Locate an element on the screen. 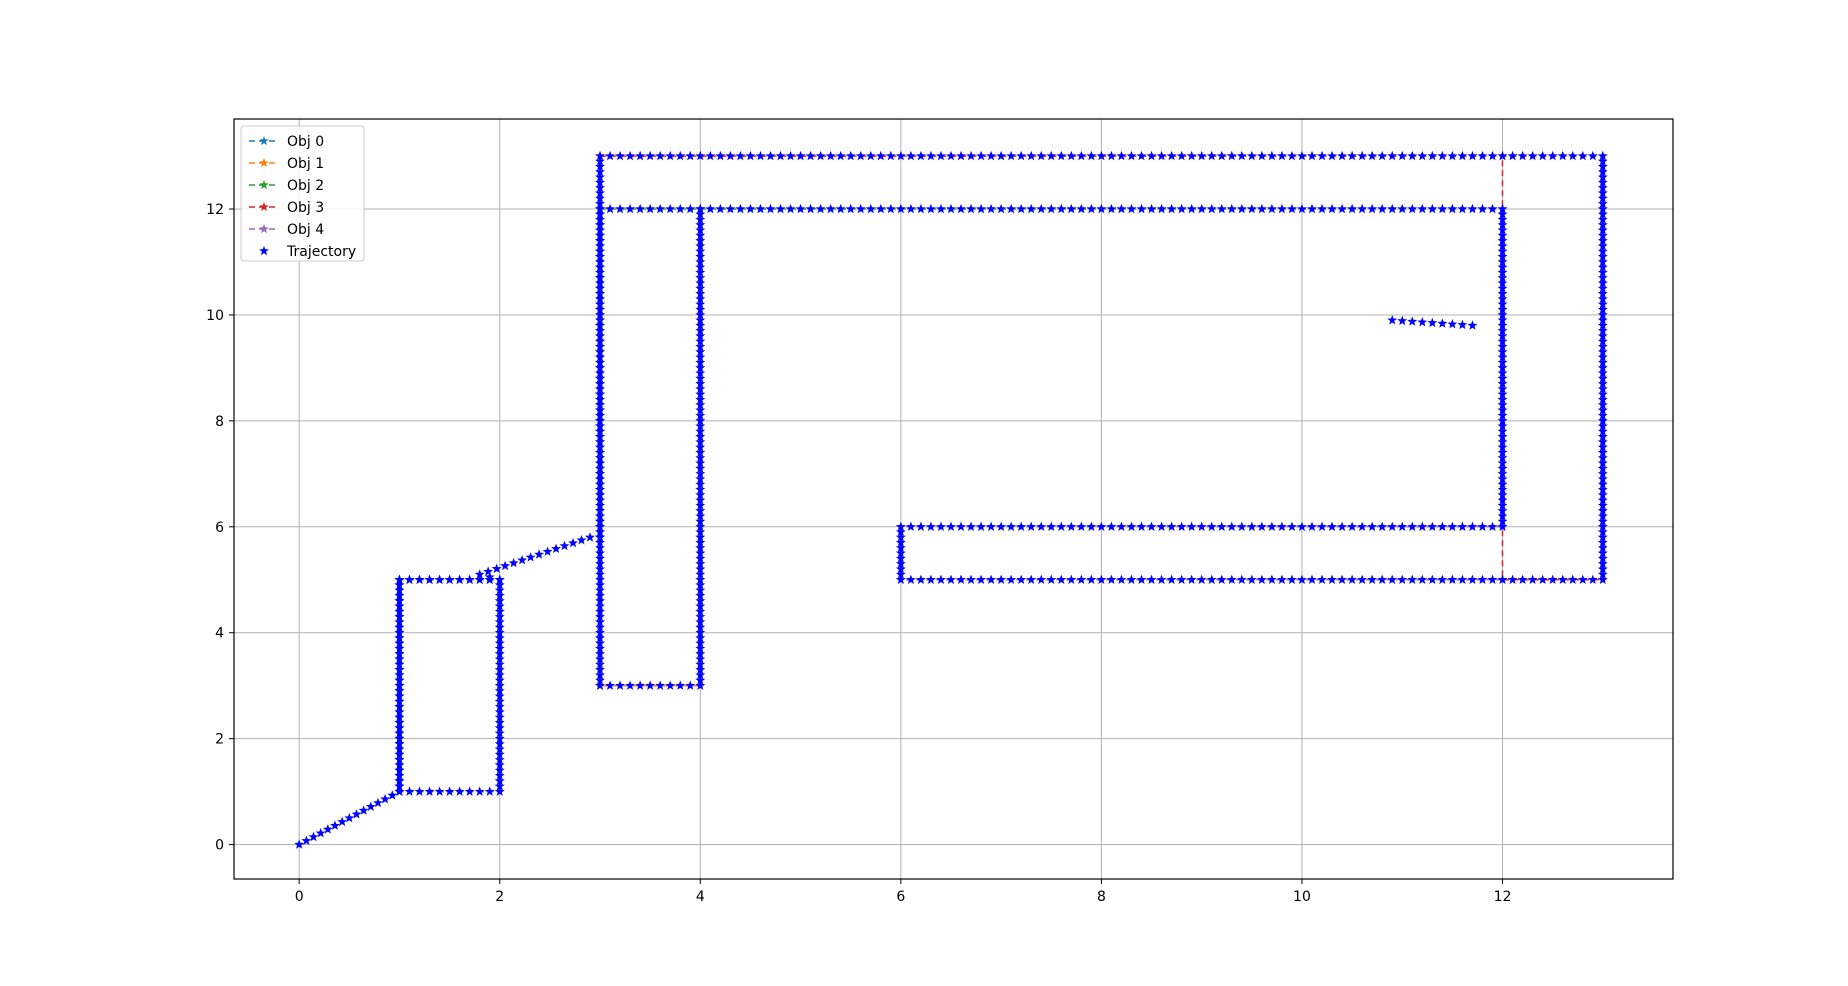 This screenshot has width=1848, height=986. legend-label-obj-1: Obj 1 is located at coordinates (305, 164).